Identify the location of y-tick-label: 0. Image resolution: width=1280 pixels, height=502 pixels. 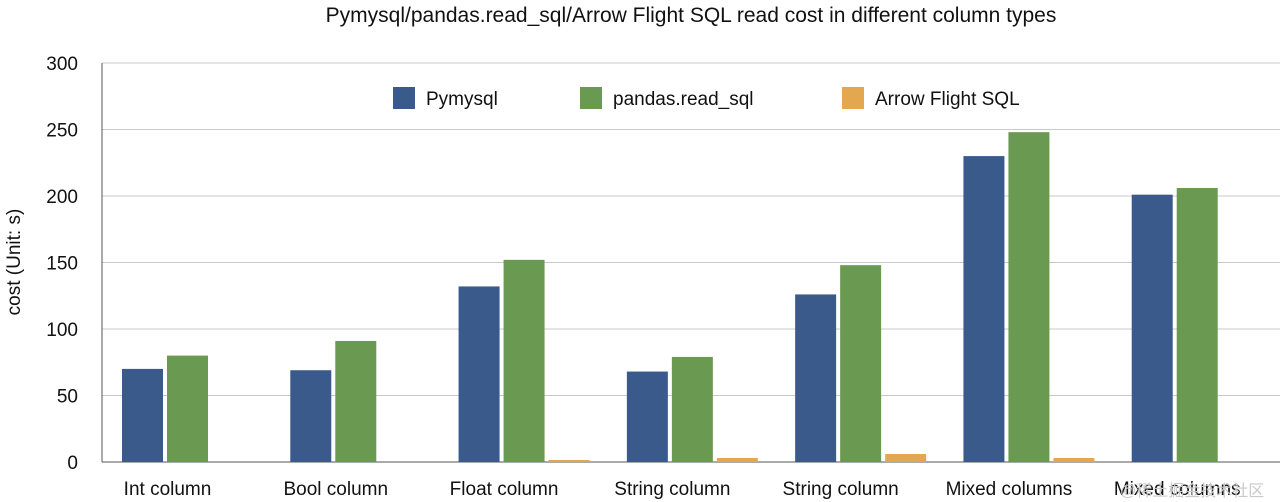
(72, 463).